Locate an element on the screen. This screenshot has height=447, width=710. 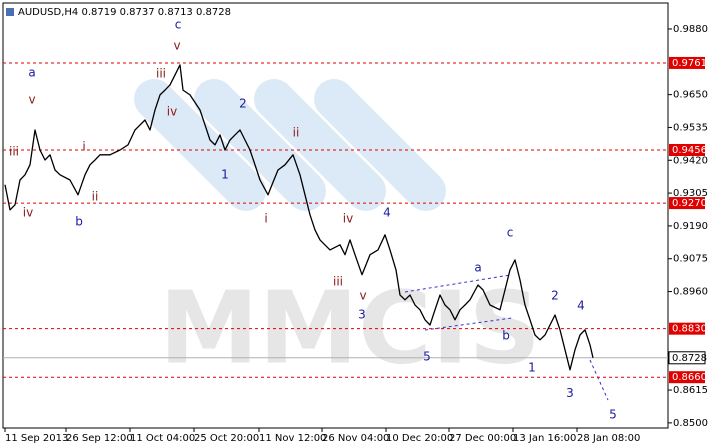
level-label: 0.9270 is located at coordinates (689, 203).